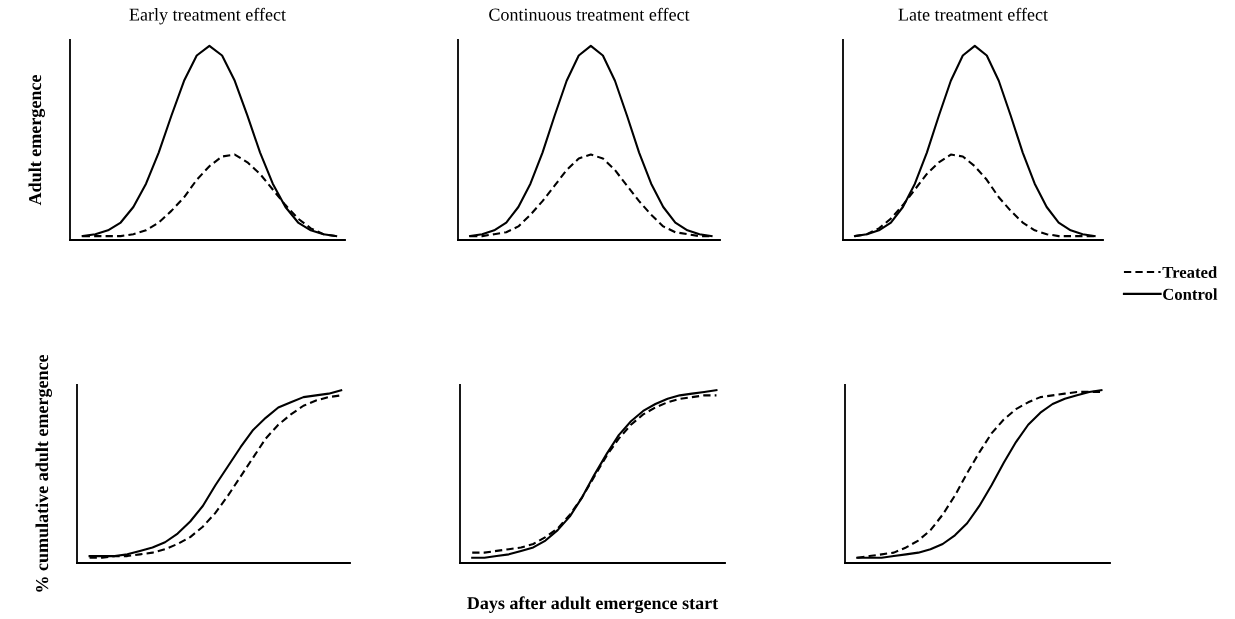 The height and width of the screenshot is (619, 1235). Describe the element at coordinates (589, 14) in the screenshot. I see `chart-title: Continuous treatment effect` at that location.